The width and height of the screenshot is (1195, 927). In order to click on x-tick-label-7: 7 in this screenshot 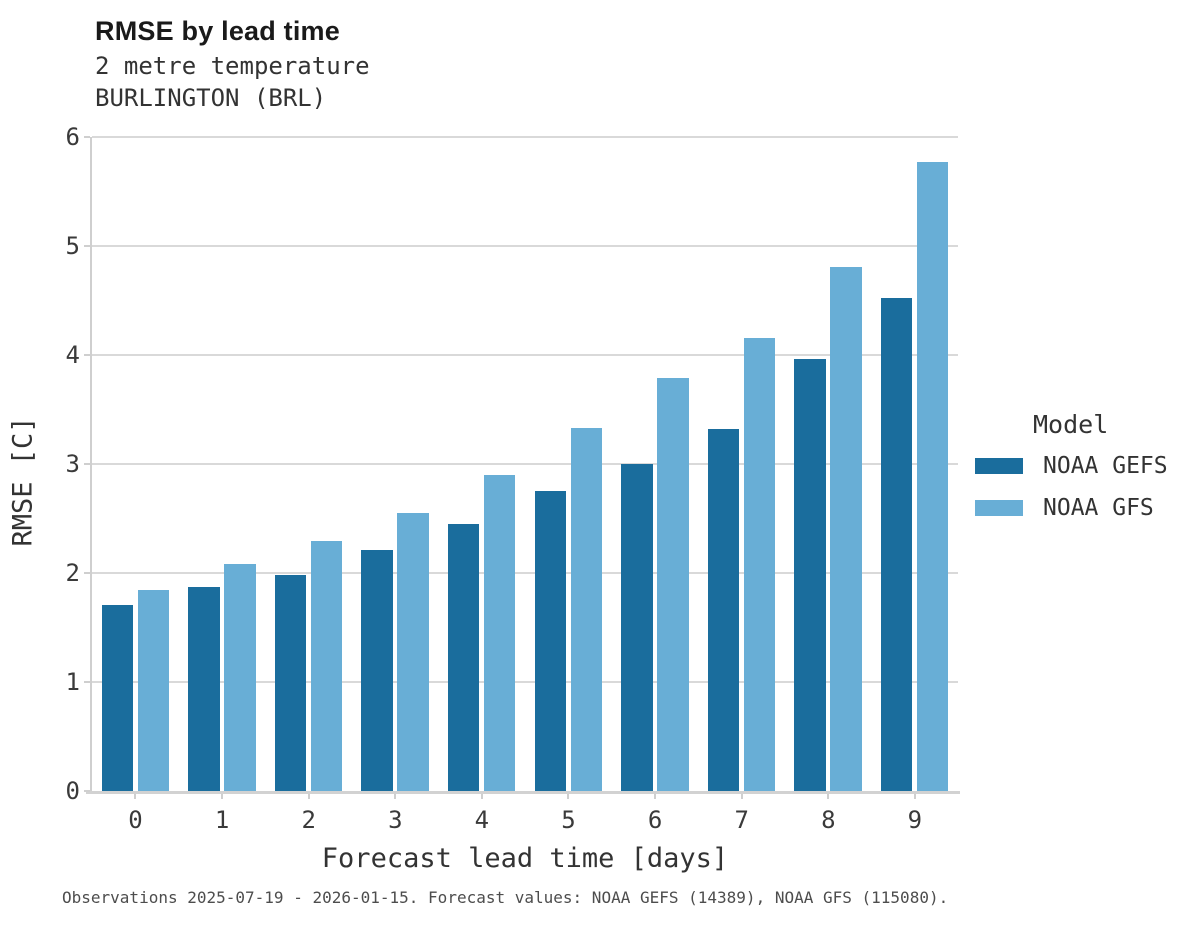, I will do `click(741, 820)`.